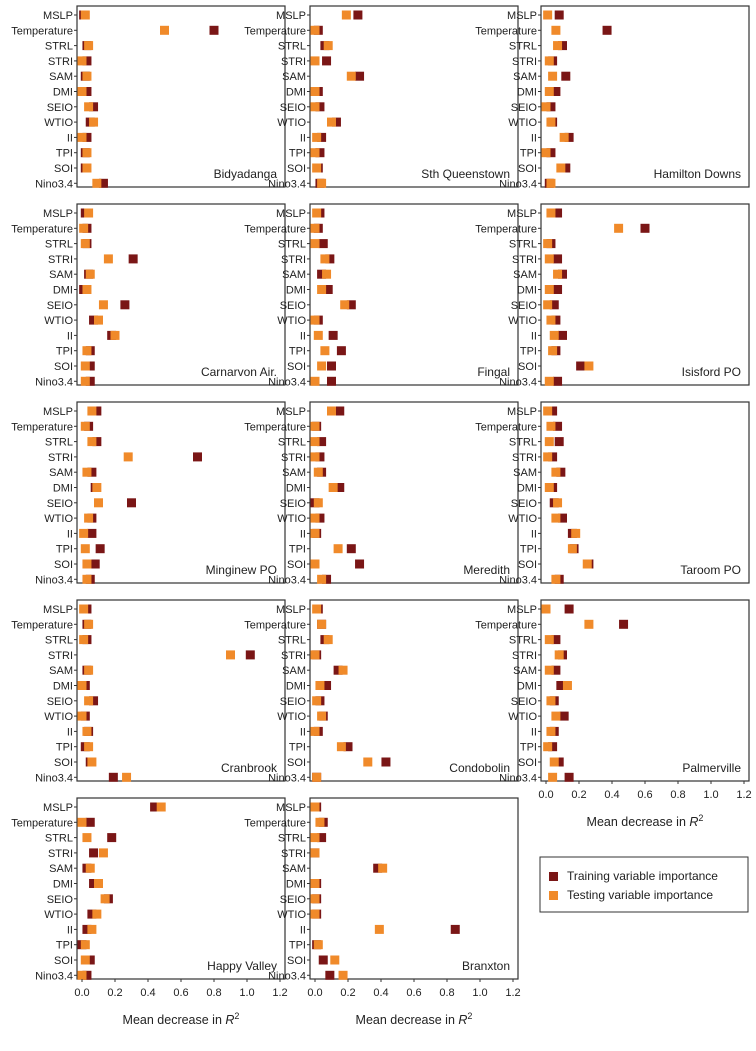 This screenshot has height=1051, width=756. Describe the element at coordinates (677, 795) in the screenshot. I see `x-tick-label: 0.8` at that location.